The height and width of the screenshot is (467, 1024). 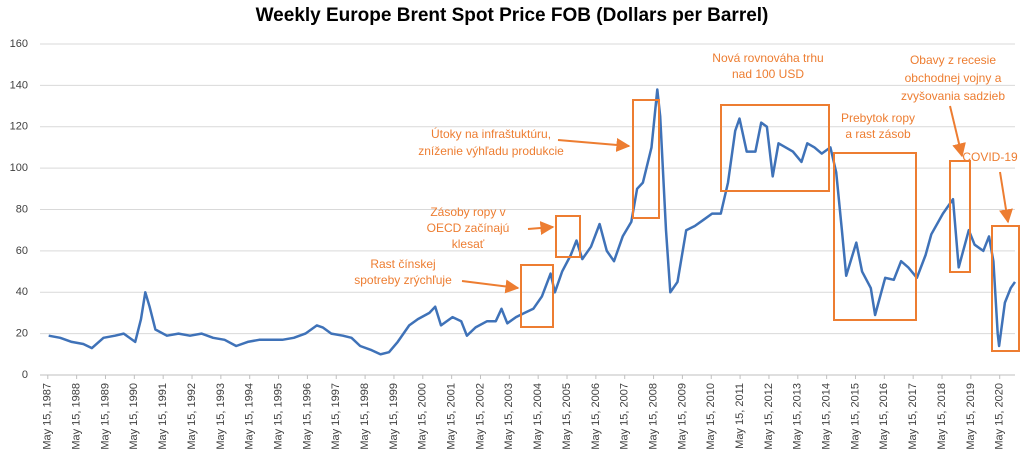 What do you see at coordinates (468, 228) in the screenshot?
I see `annotation-text: OECD začínajú` at bounding box center [468, 228].